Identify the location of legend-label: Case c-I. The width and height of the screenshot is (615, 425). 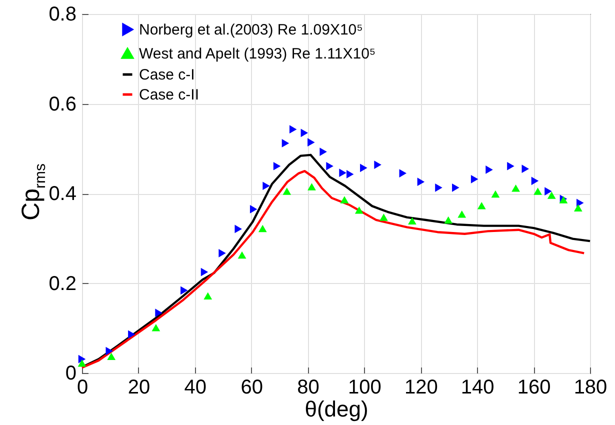
(167, 75).